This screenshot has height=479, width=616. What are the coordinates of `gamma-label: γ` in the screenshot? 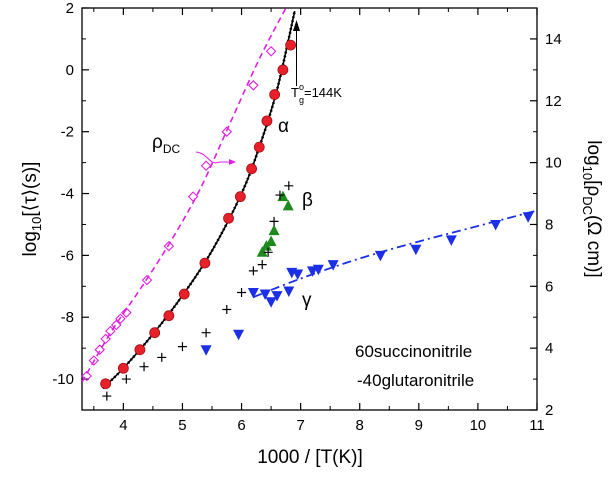 It's located at (307, 300).